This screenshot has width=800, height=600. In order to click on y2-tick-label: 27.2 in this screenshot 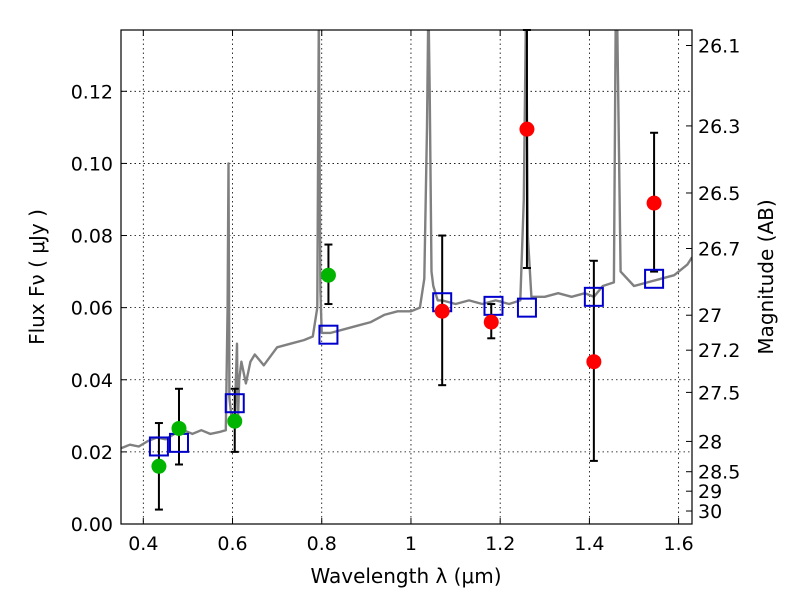, I will do `click(719, 351)`.